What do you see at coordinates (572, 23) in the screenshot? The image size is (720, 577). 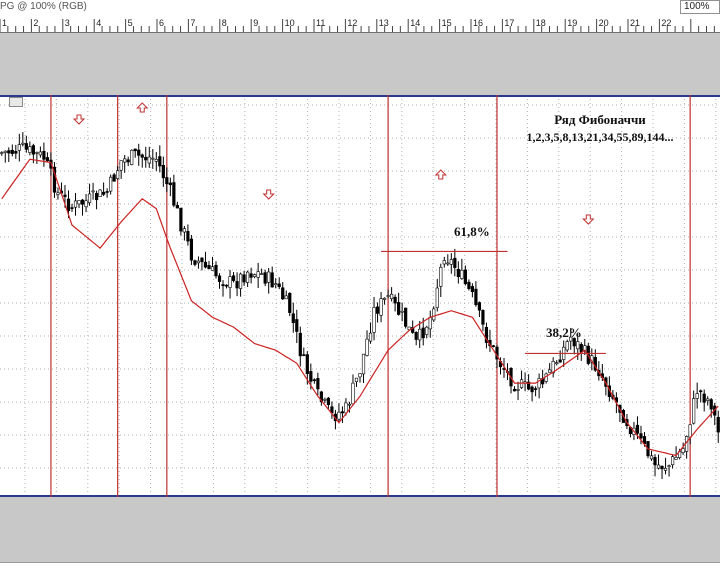 I see `ruler-label: 19` at bounding box center [572, 23].